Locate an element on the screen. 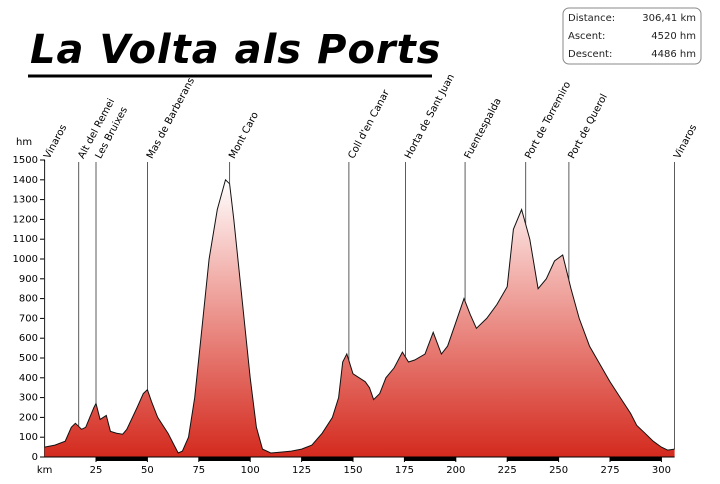 The image size is (720, 484). x-tick-label: 25 is located at coordinates (96, 470).